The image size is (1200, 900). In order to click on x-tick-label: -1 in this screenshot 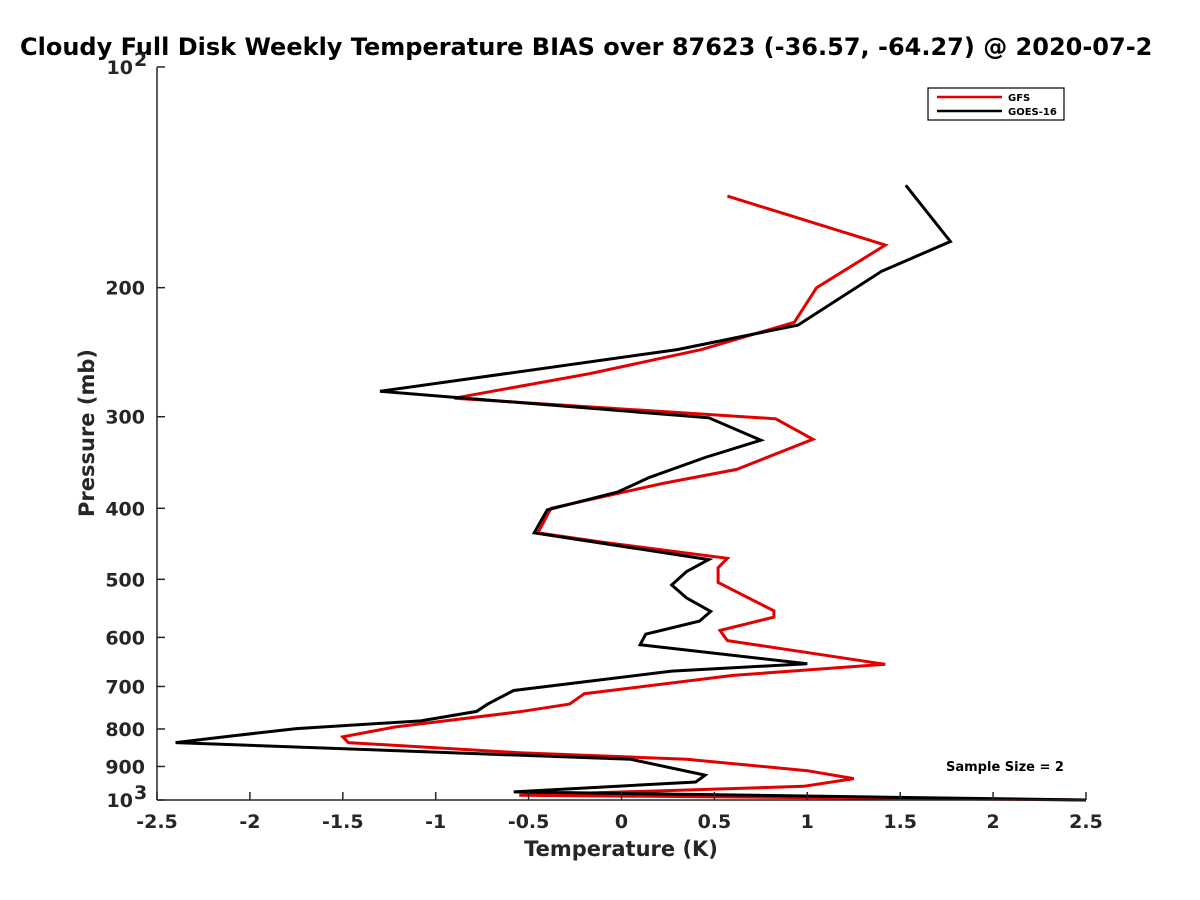, I will do `click(435, 822)`.